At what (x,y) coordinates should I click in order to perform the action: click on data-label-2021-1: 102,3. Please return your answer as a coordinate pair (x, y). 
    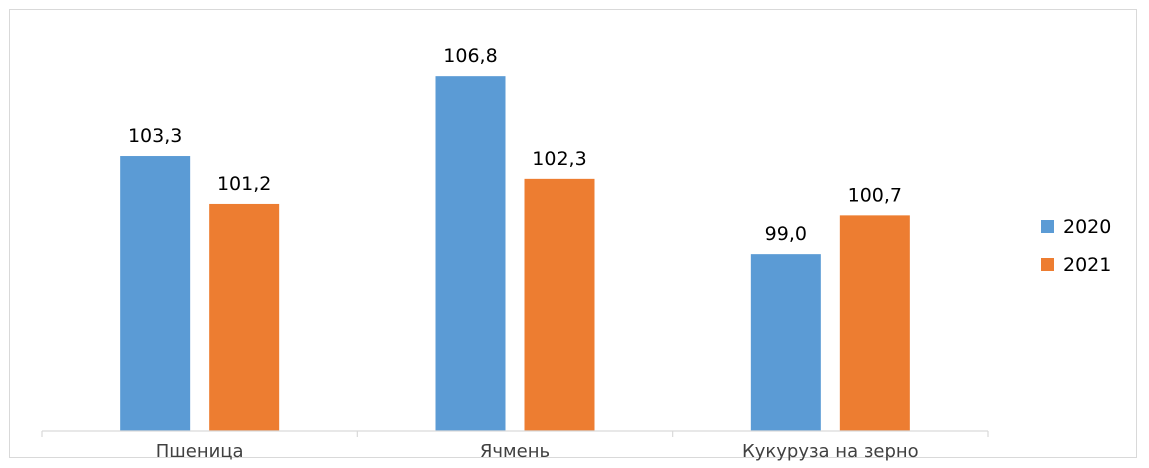
    Looking at the image, I should click on (559, 159).